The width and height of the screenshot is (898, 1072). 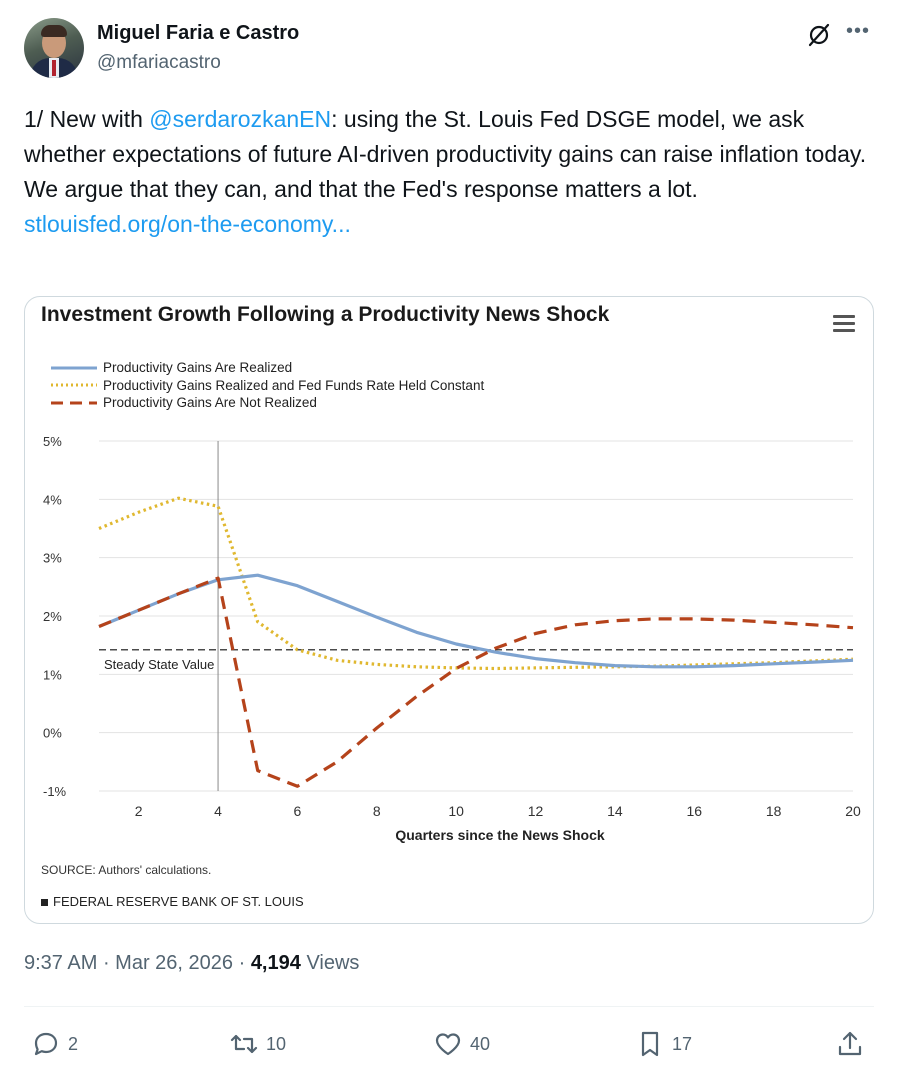 I want to click on avatar, so click(x=54, y=48).